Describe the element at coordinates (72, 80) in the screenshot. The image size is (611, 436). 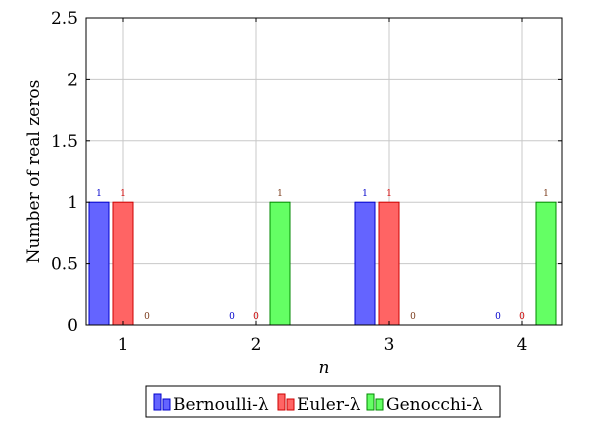
I see `y-tick-label: 2` at that location.